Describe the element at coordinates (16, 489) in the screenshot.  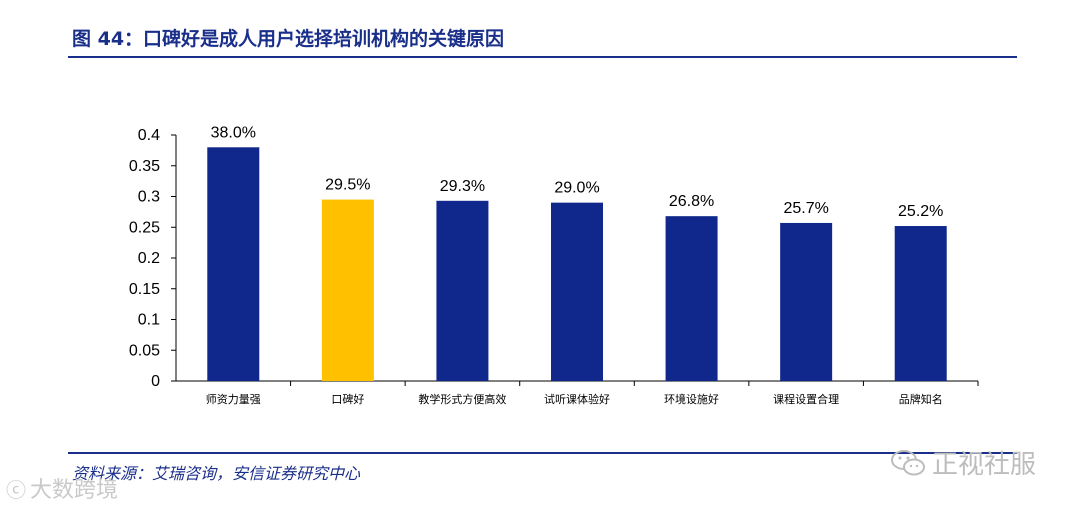
I see `watermark-logo-icon: ⓒ` at that location.